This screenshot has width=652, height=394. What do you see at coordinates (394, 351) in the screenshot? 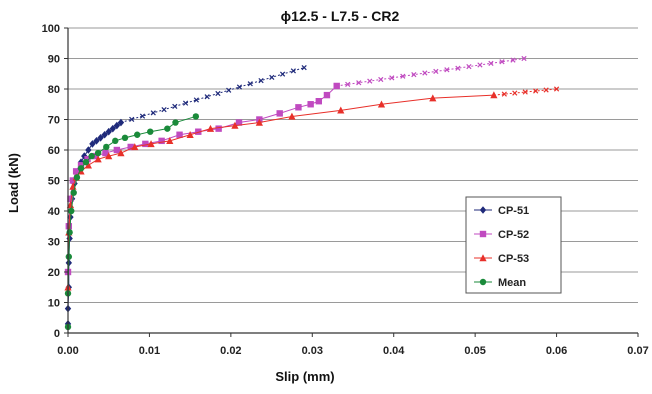
I see `x-tick-label: 0.04` at bounding box center [394, 351].